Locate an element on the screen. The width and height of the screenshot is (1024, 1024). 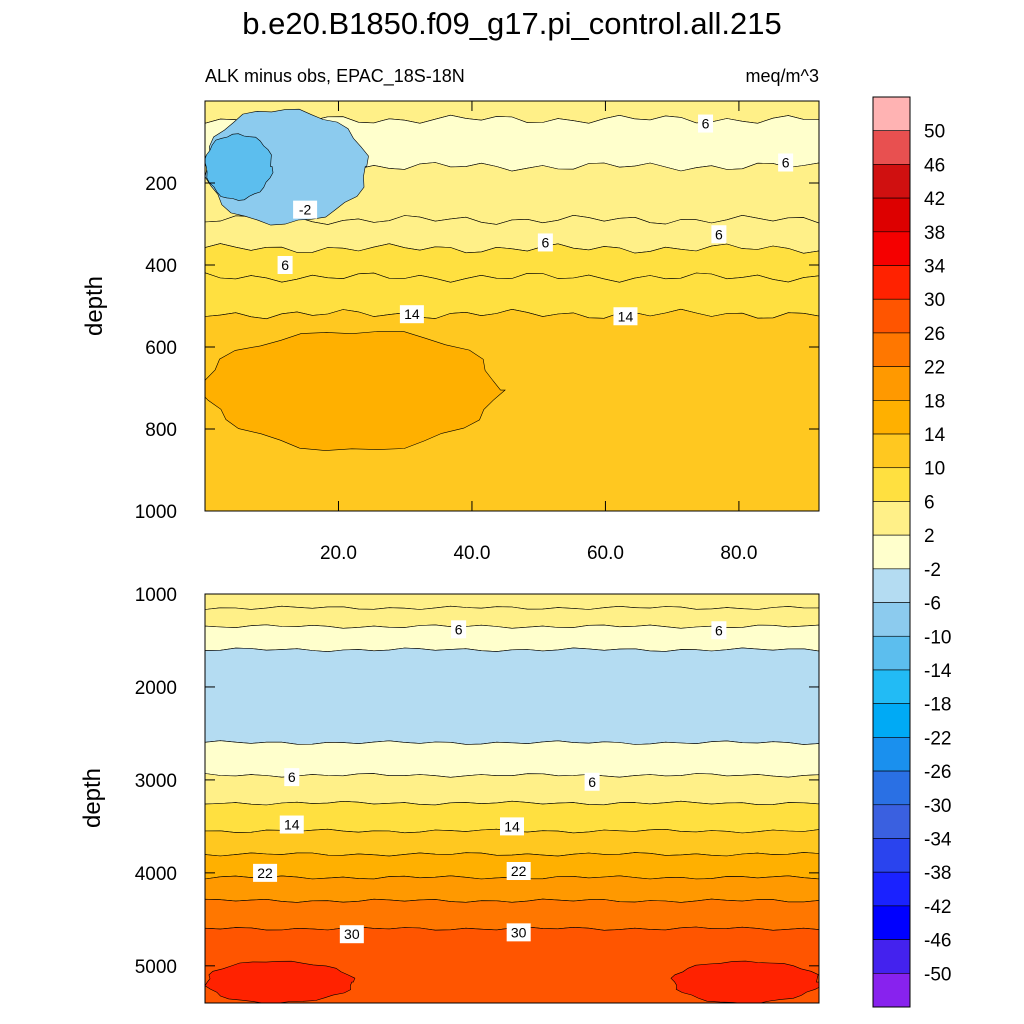
y-tick-label: 600 is located at coordinates (161, 348).